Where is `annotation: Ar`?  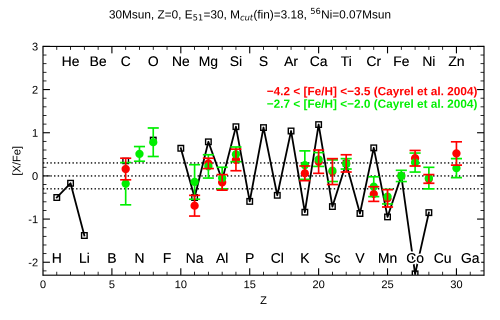 annotation: Ar is located at coordinates (291, 61).